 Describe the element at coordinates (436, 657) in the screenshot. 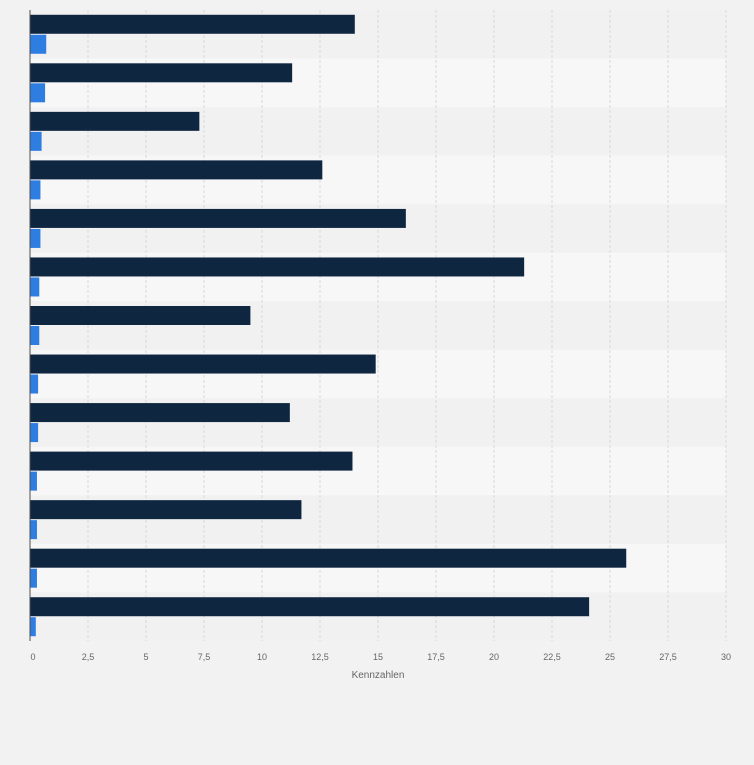

I see `x-tick-label: 17,5` at that location.